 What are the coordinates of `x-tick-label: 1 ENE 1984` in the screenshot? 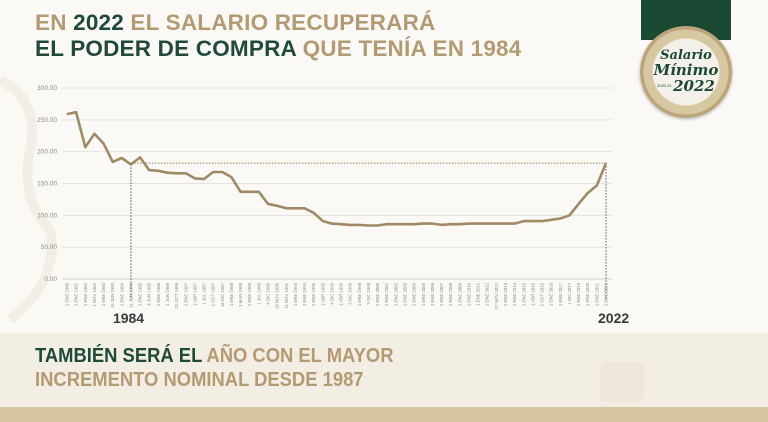 It's located at (121, 294).